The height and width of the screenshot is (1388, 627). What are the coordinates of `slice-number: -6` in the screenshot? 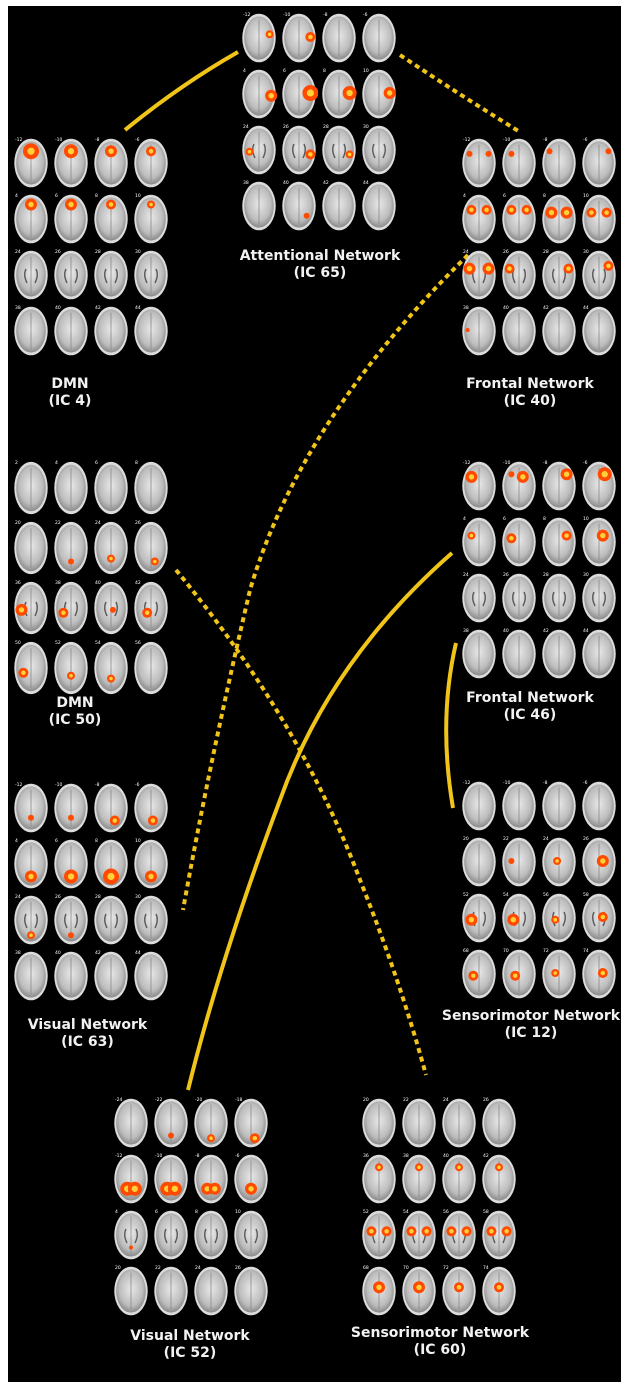 It's located at (365, 15).